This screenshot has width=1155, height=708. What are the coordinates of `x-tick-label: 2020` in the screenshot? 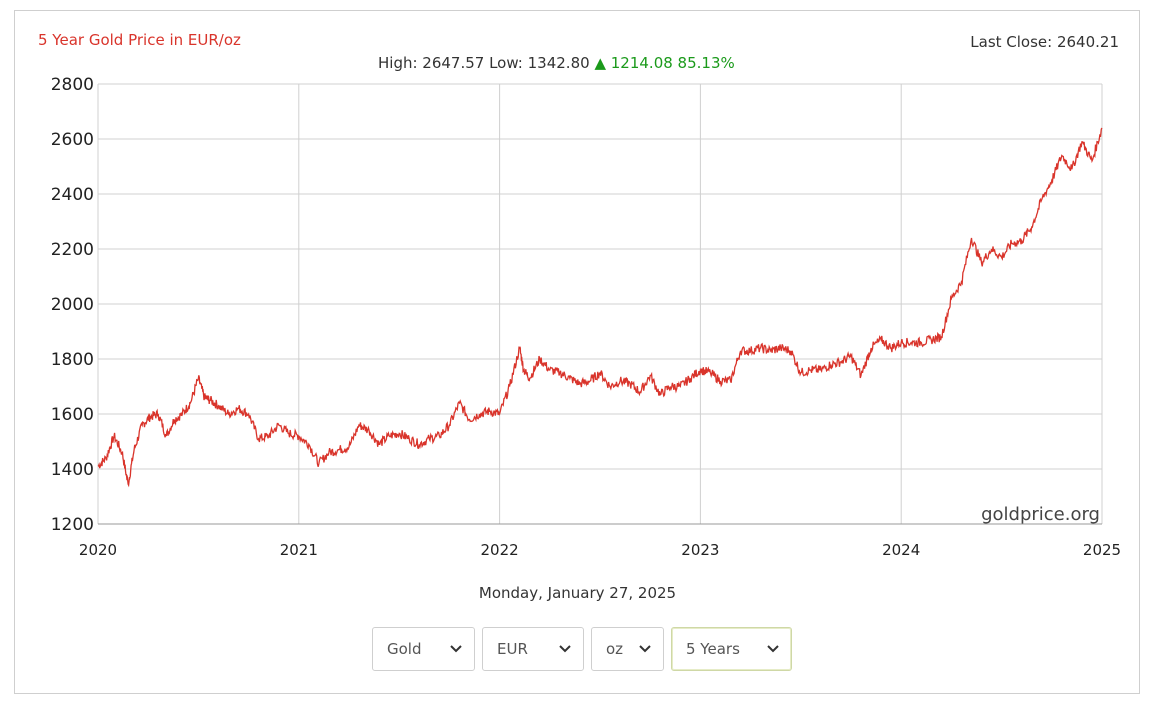 It's located at (98, 550).